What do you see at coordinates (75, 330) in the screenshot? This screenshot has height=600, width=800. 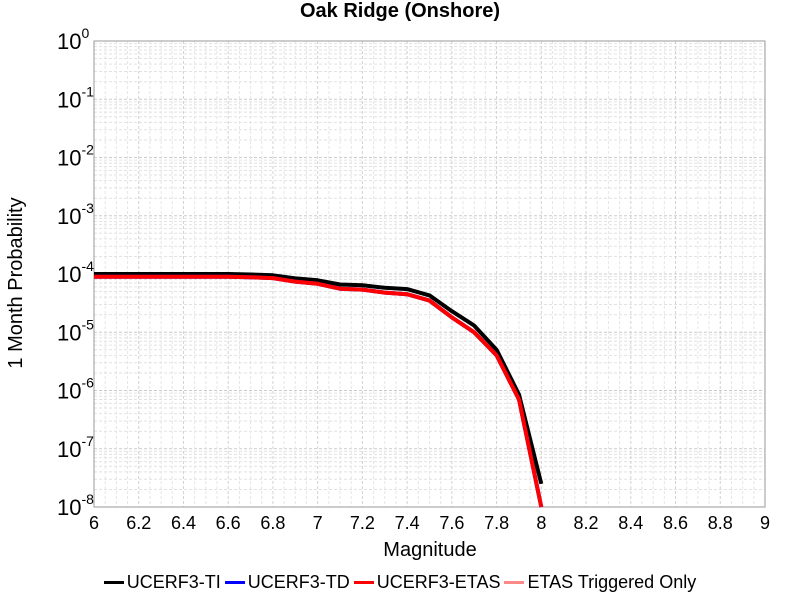 I see `y-tick-label: 10⁻⁵` at bounding box center [75, 330].